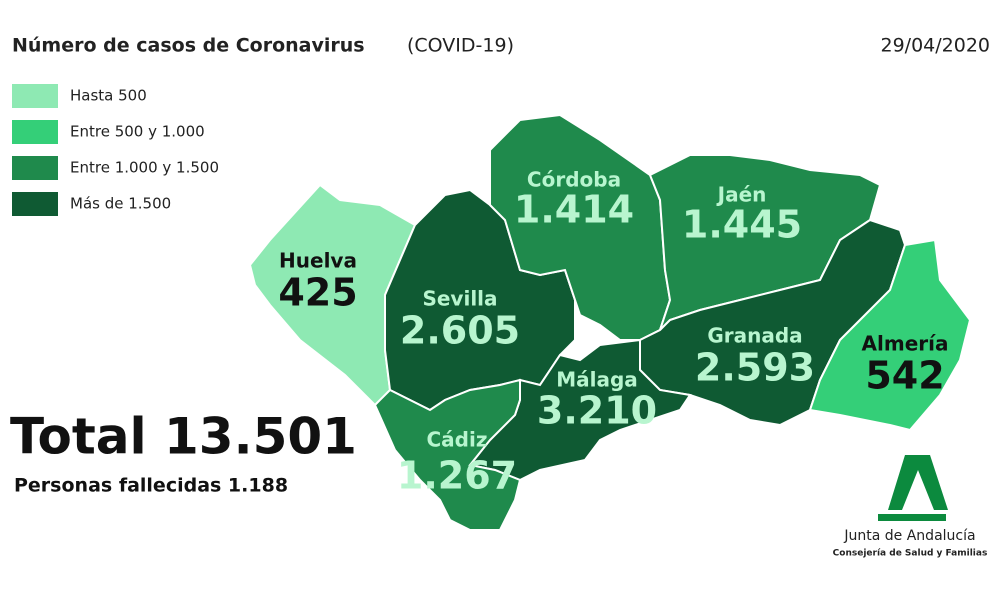  Describe the element at coordinates (742, 225) in the screenshot. I see `province-cases: 1.445` at that location.